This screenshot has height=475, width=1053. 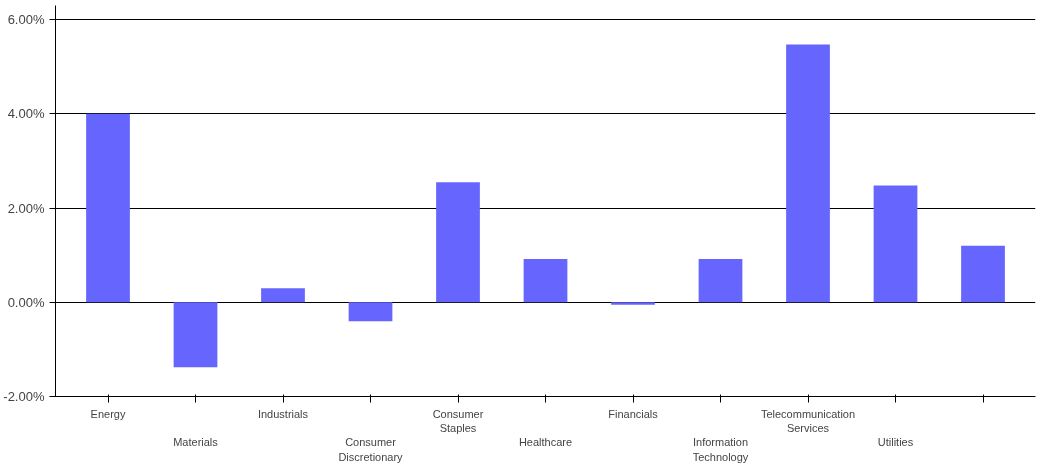 I want to click on x-tick-label: Information Technology, so click(x=720, y=449).